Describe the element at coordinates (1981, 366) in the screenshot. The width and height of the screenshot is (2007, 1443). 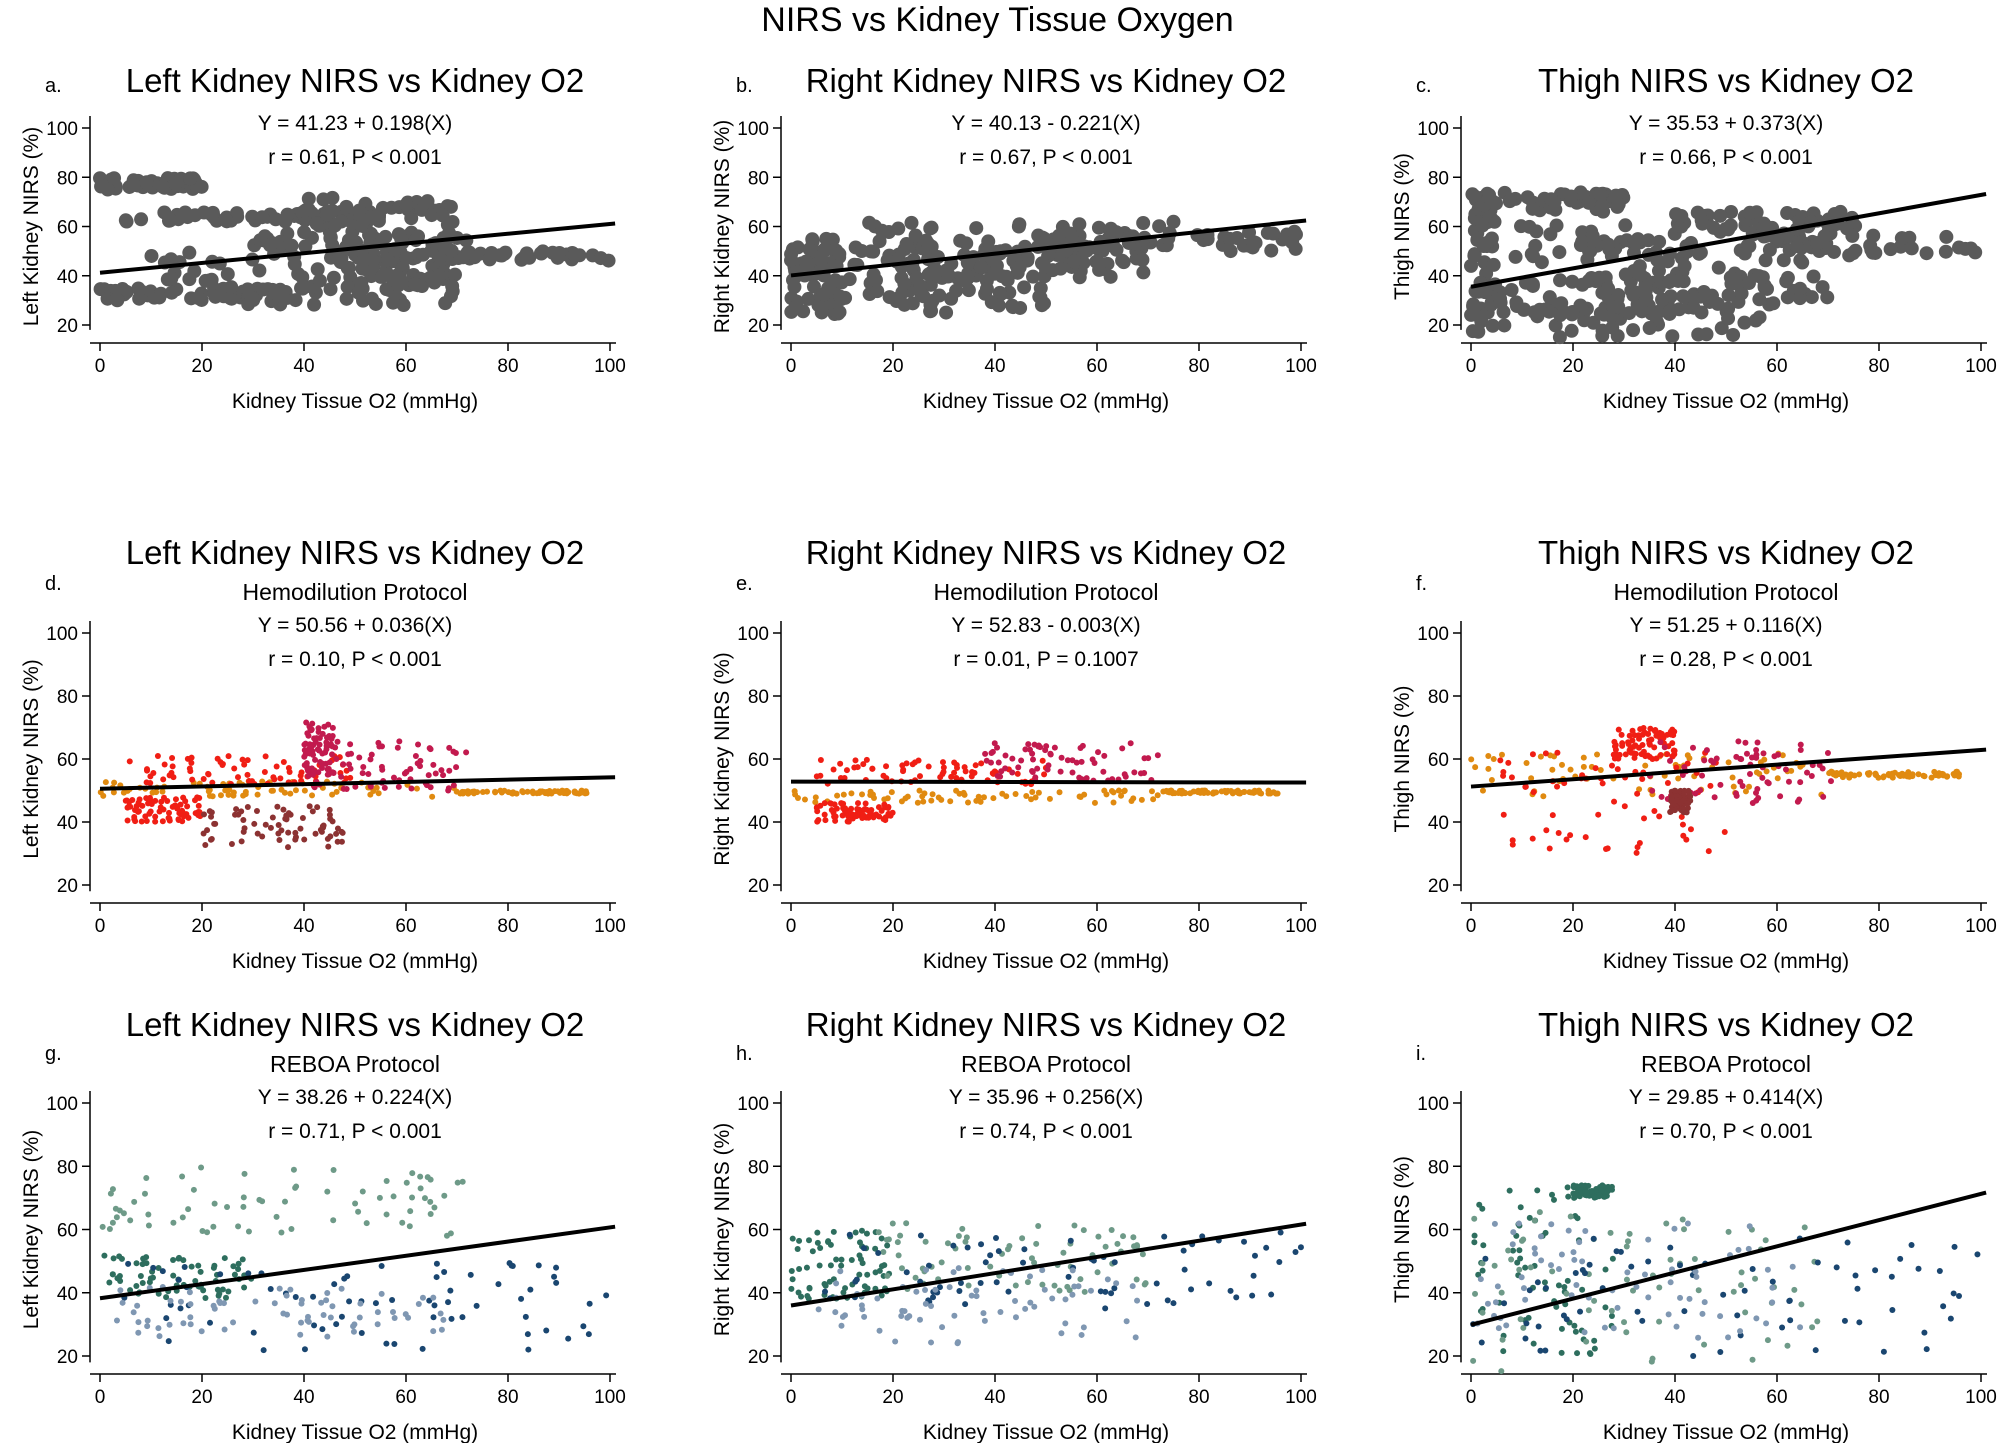
I see `x-tick-label: 100` at that location.